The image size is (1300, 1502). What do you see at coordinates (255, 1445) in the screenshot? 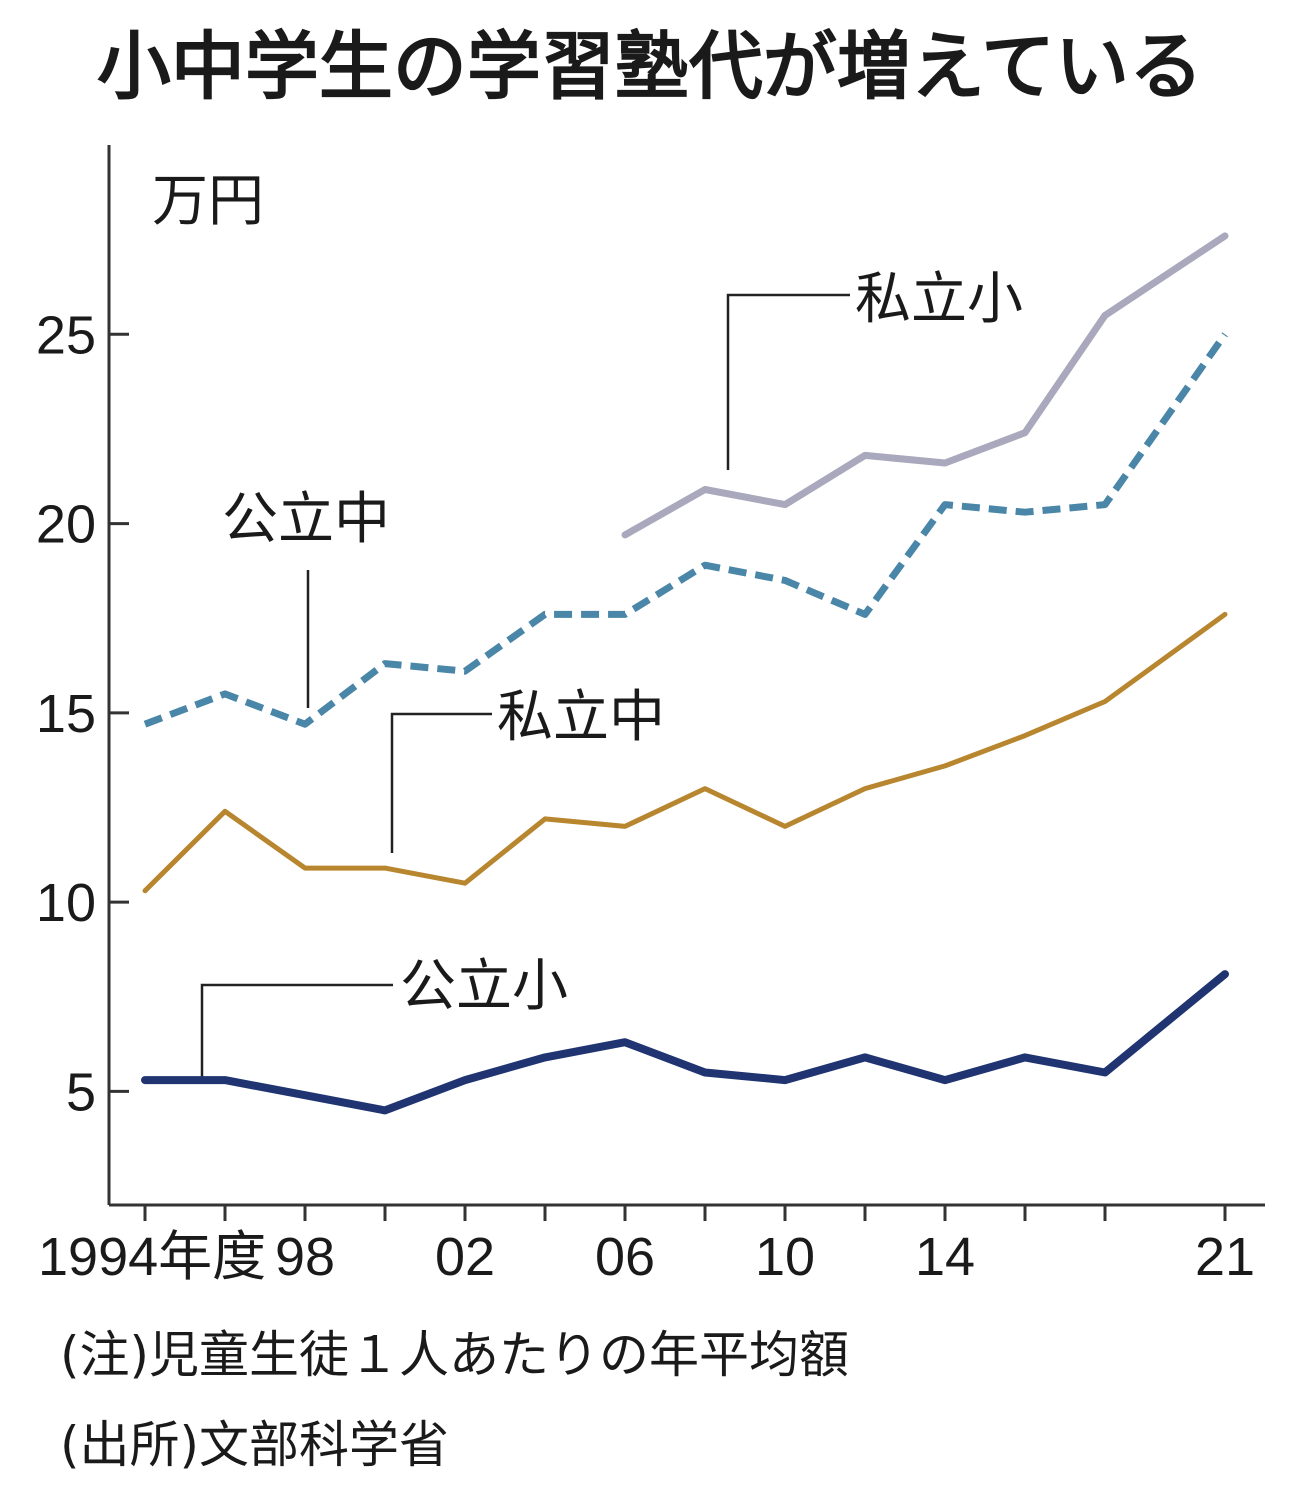
I see `chart-source: (出所)文部科学省` at bounding box center [255, 1445].